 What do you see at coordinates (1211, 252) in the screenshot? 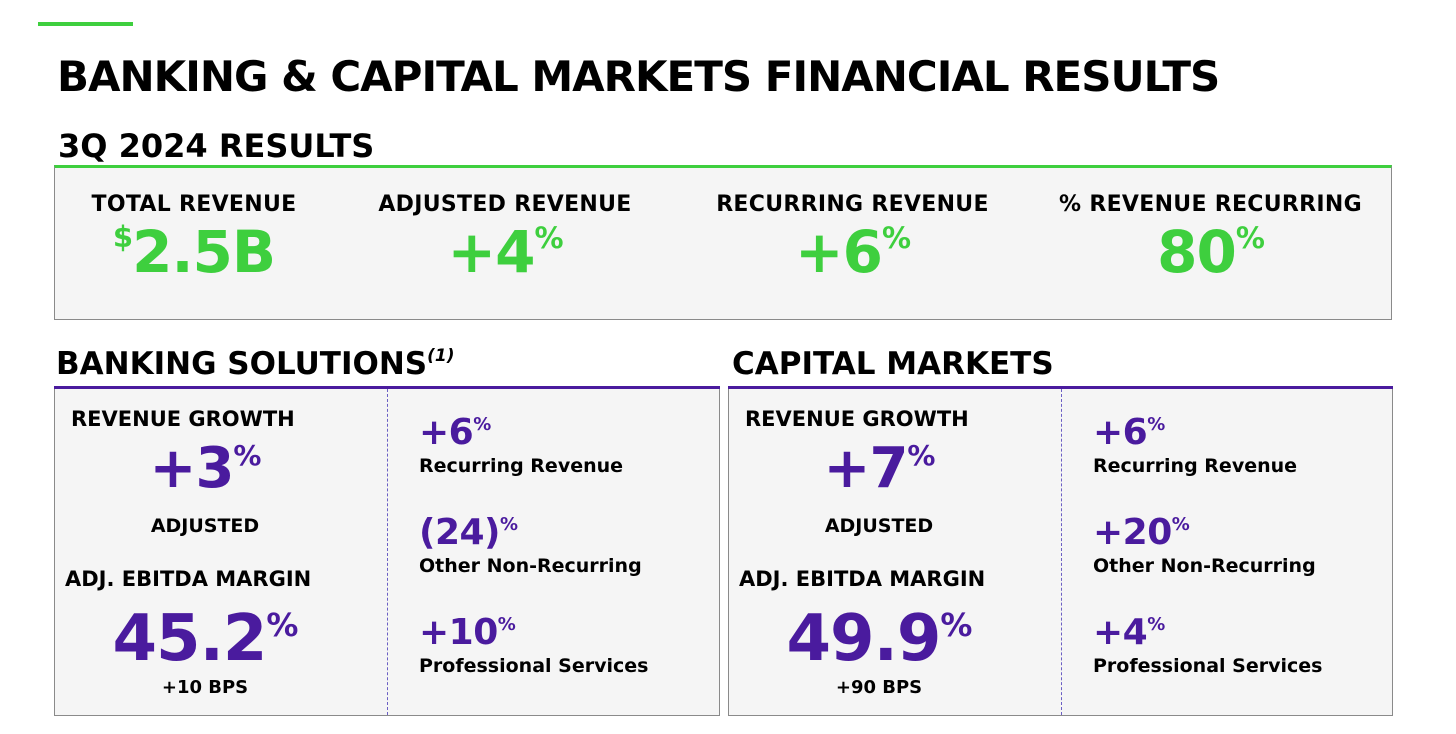
I see `kpi-value: 80%` at bounding box center [1211, 252].